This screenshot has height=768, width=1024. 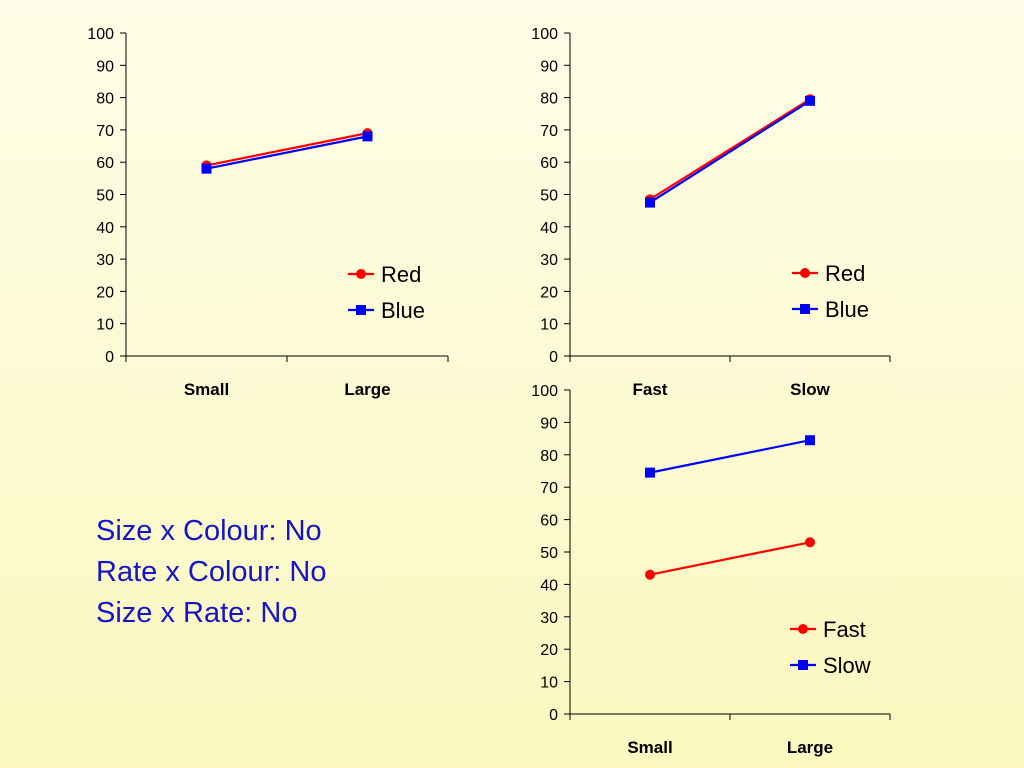 What do you see at coordinates (810, 389) in the screenshot?
I see `x-category-label: Slow` at bounding box center [810, 389].